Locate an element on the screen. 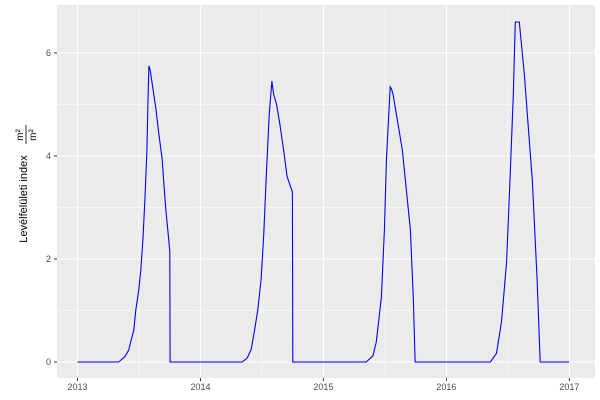 This screenshot has height=400, width=600. y-axis-unit-denominator: m² is located at coordinates (33, 135).